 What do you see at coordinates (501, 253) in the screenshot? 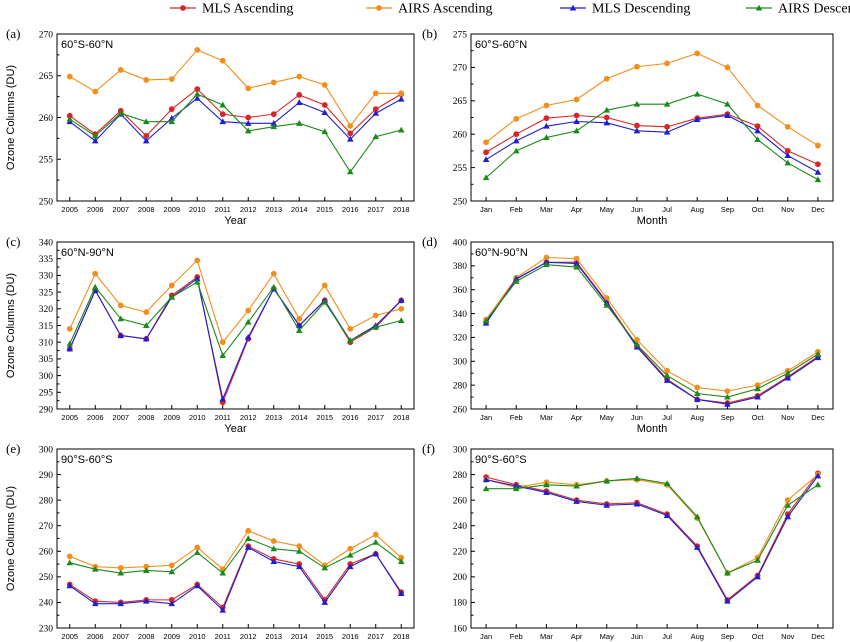
I see `region-label: 60°N-90°N` at bounding box center [501, 253].